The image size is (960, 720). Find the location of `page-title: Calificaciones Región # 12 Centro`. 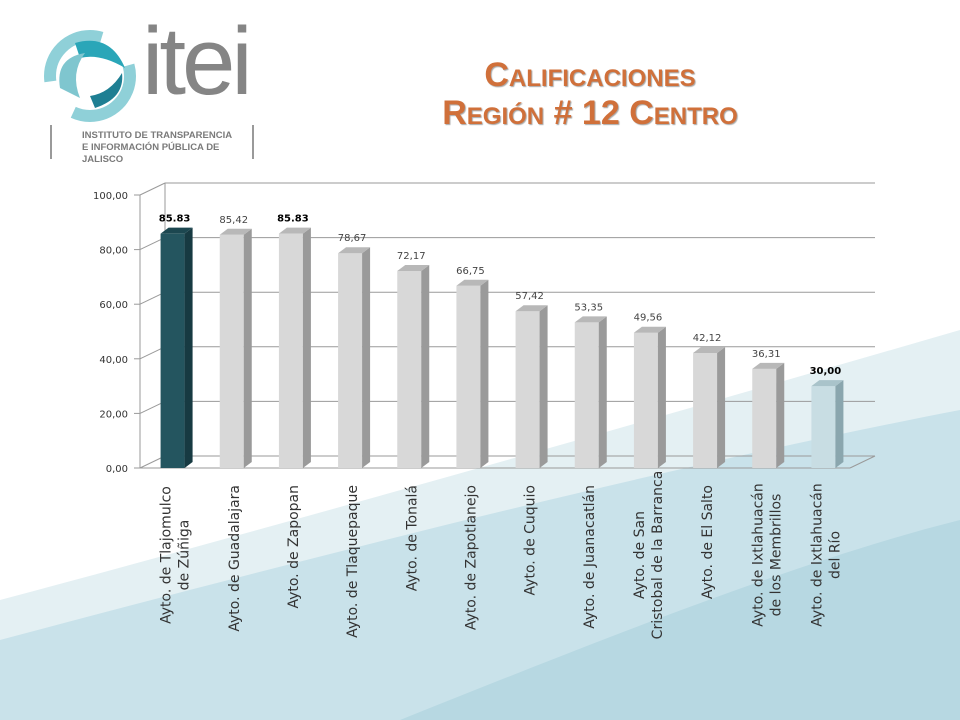

page-title: Calificaciones Región # 12 Centro is located at coordinates (590, 94).